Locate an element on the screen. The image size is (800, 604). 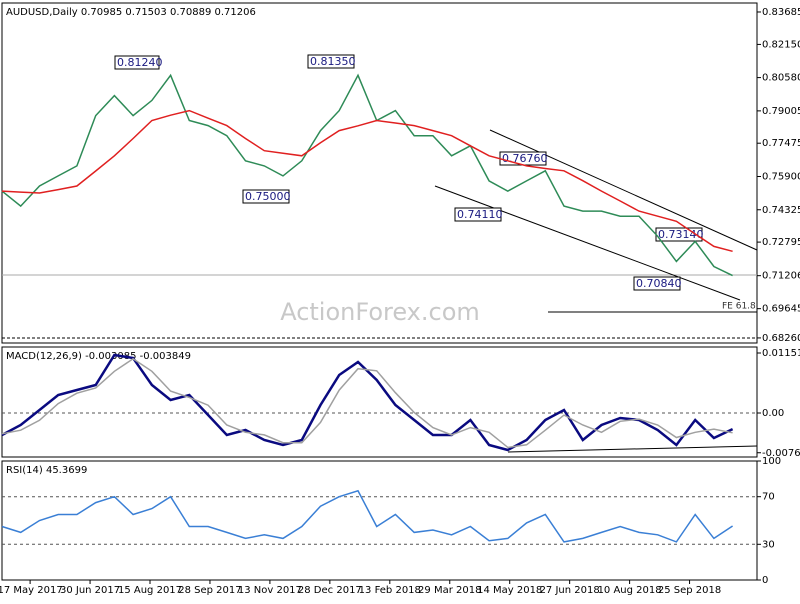
x-tick-label: 13 Feb 2018 is located at coordinates (390, 590).